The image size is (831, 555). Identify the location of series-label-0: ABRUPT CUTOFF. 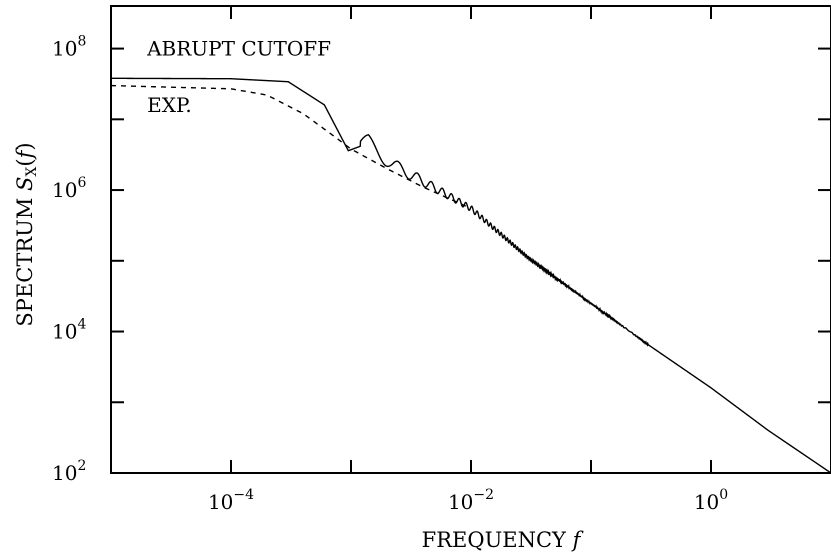
(238, 49).